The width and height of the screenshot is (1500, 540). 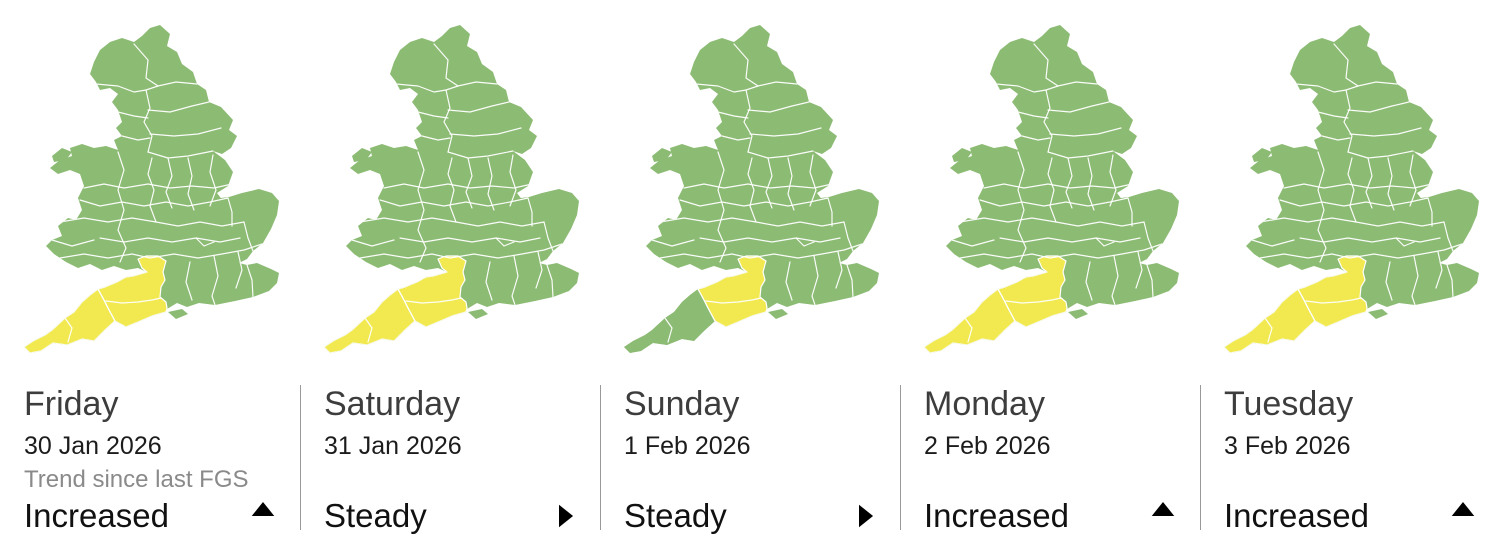 I want to click on day-name: Tuesday, so click(x=1289, y=404).